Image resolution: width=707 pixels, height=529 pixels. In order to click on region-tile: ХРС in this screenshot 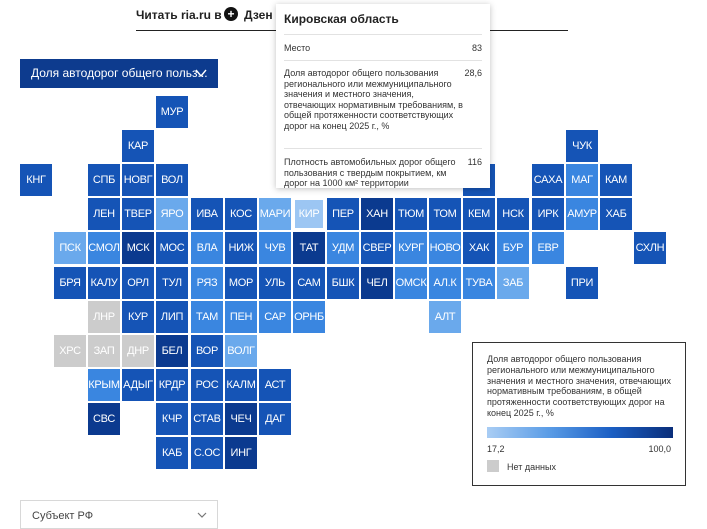, I will do `click(70, 351)`.